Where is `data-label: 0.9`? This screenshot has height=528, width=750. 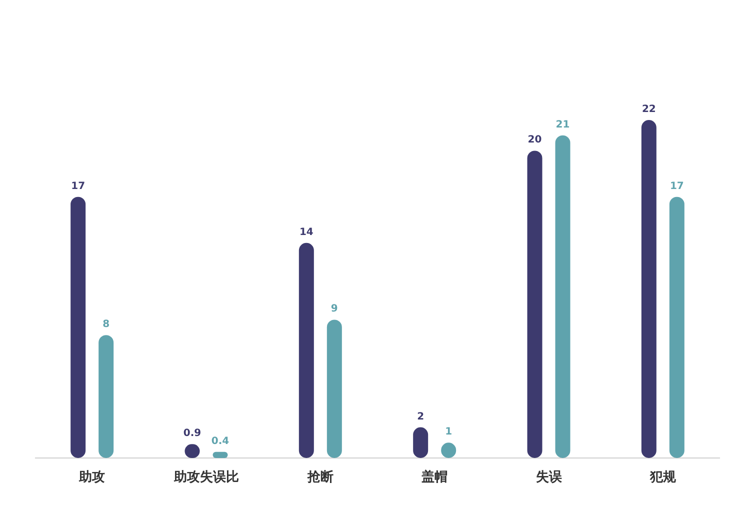
data-label: 0.9 is located at coordinates (192, 434).